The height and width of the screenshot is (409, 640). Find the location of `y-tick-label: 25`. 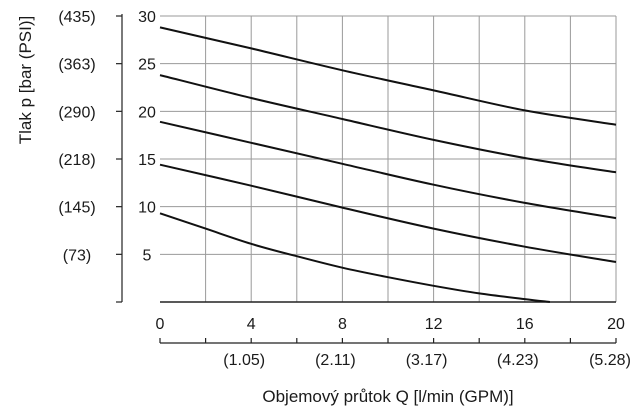

y-tick-label: 25 is located at coordinates (147, 65).